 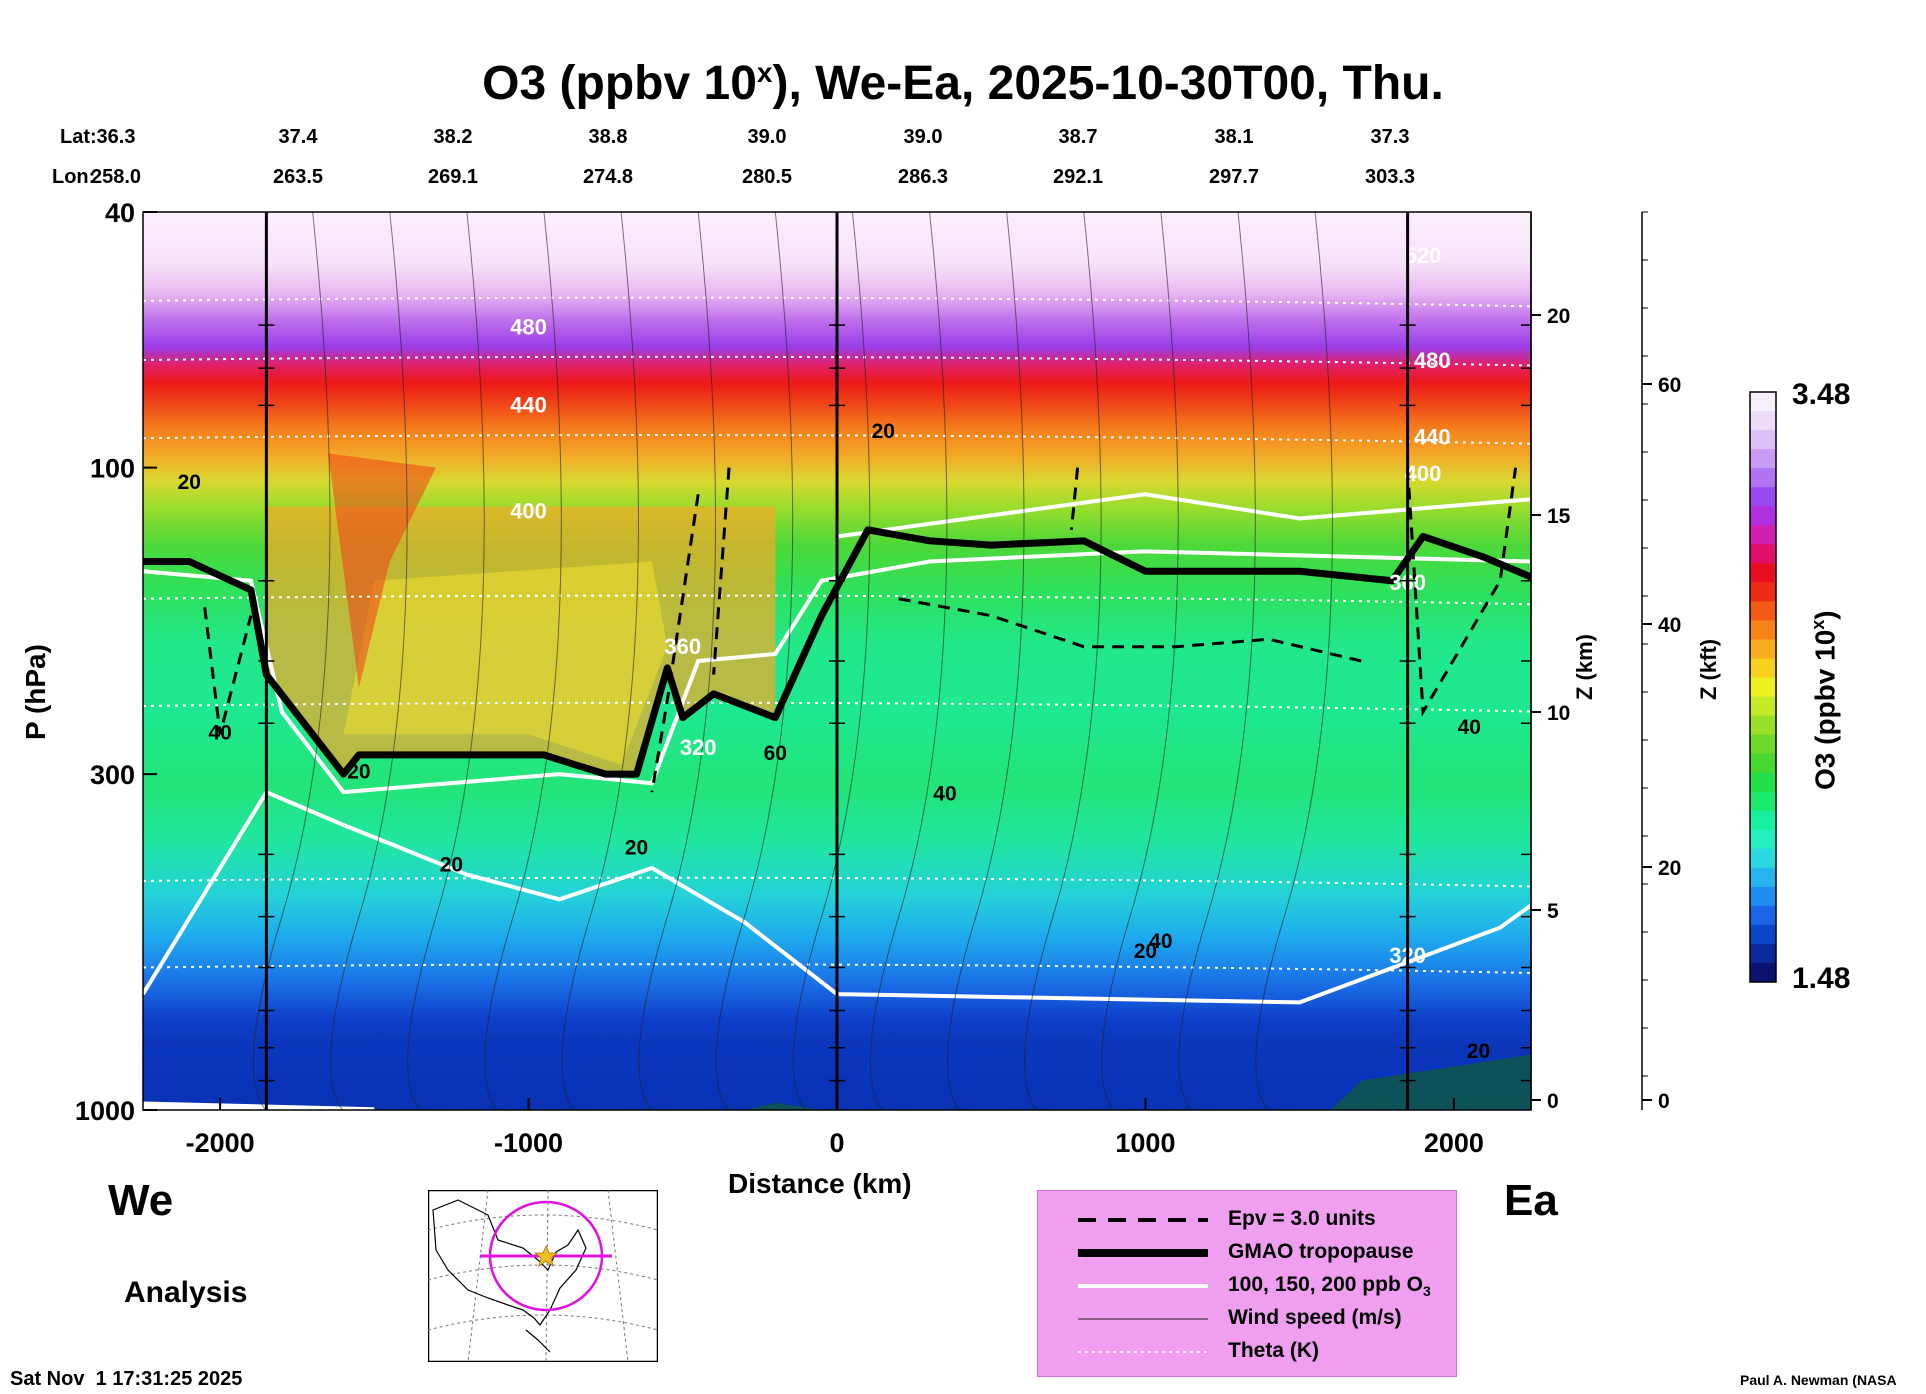 What do you see at coordinates (1553, 1101) in the screenshot?
I see `z-km-tick-label: 0` at bounding box center [1553, 1101].